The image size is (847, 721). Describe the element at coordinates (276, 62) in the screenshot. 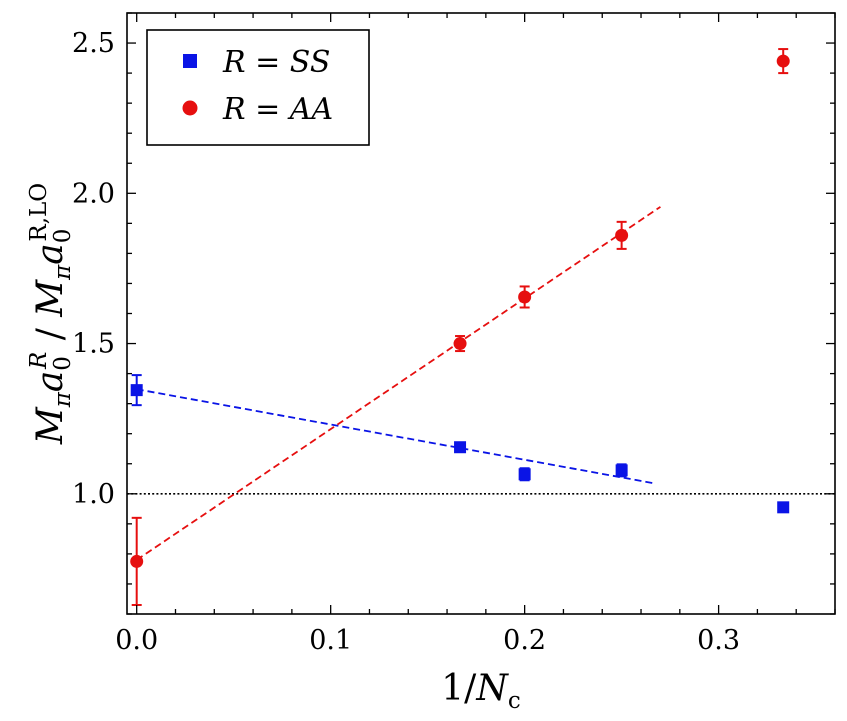

I see `legend-label-ss: R = SS` at that location.